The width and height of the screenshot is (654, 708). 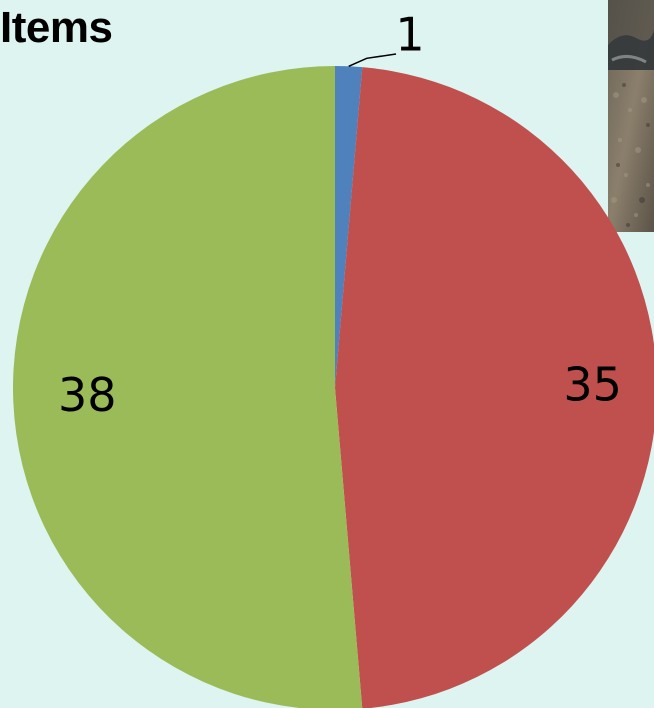 I want to click on leader-lines, so click(x=372, y=60).